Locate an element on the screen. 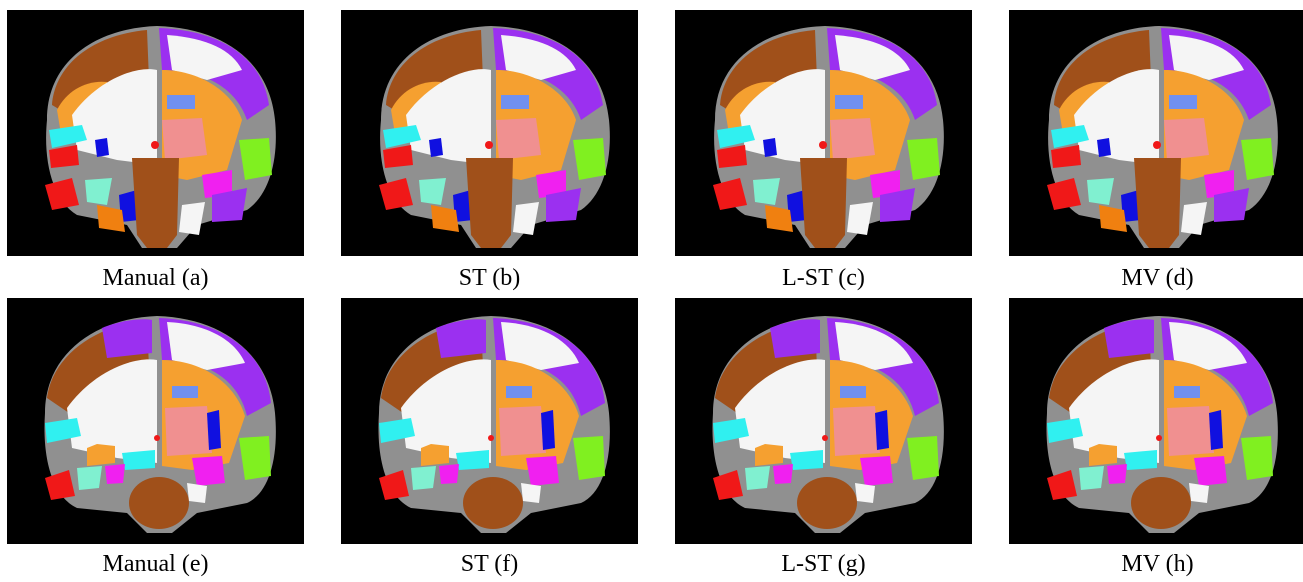 This screenshot has width=1303, height=582. caption-d: MV (d) is located at coordinates (1157, 278).